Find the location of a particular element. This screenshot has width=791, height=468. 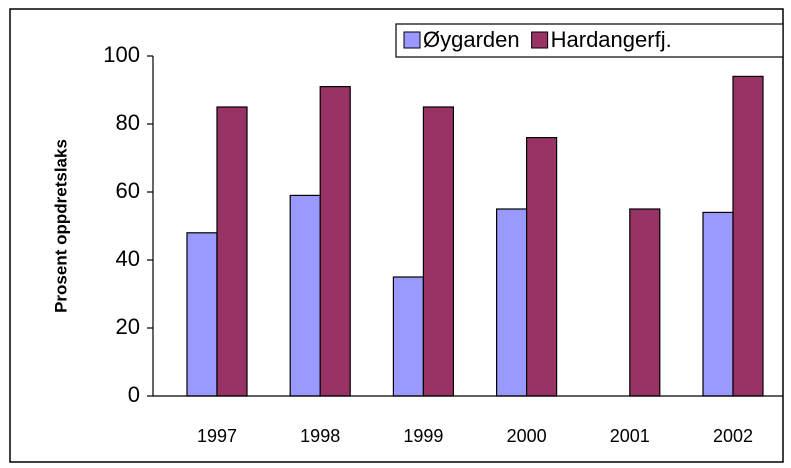

y-tick-label: 0 is located at coordinates (134, 394).